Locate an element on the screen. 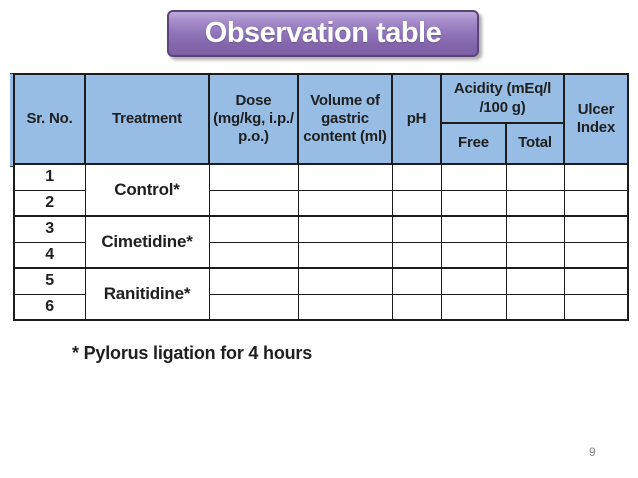 The width and height of the screenshot is (638, 478). treatment-cell: Cimetidine* is located at coordinates (147, 242).